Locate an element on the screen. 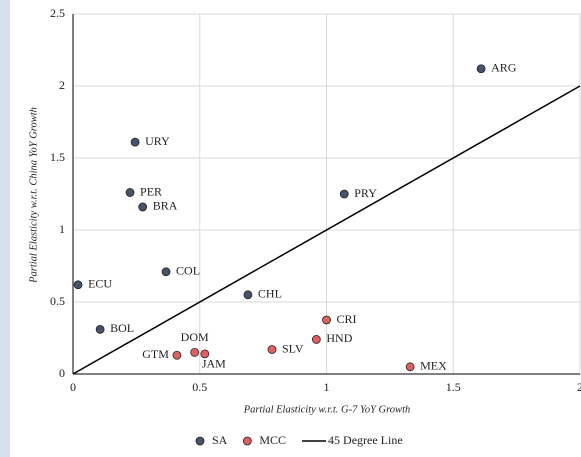 The width and height of the screenshot is (581, 457). x-axis-label: Partial Elasticity w.r.t. G-7 YoY Growth is located at coordinates (326, 409).